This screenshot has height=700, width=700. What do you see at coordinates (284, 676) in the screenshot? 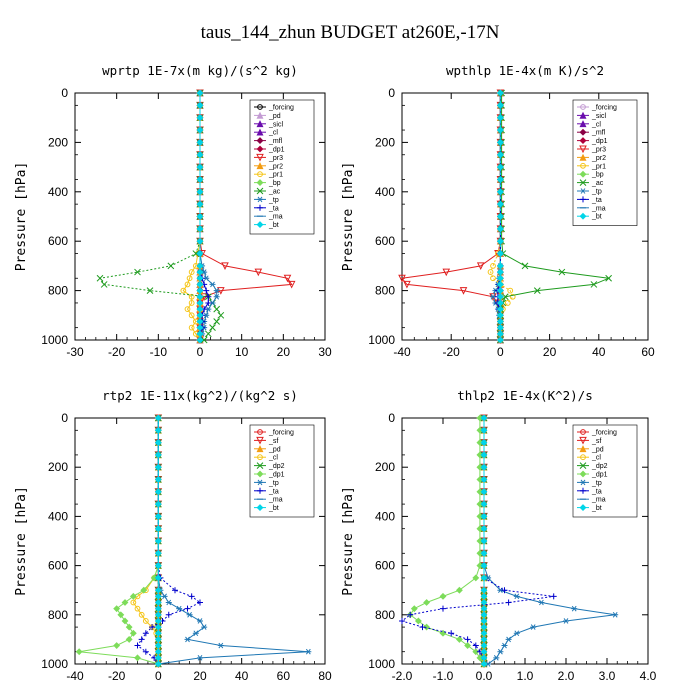
I see `x-tick-label: 60` at bounding box center [284, 676].